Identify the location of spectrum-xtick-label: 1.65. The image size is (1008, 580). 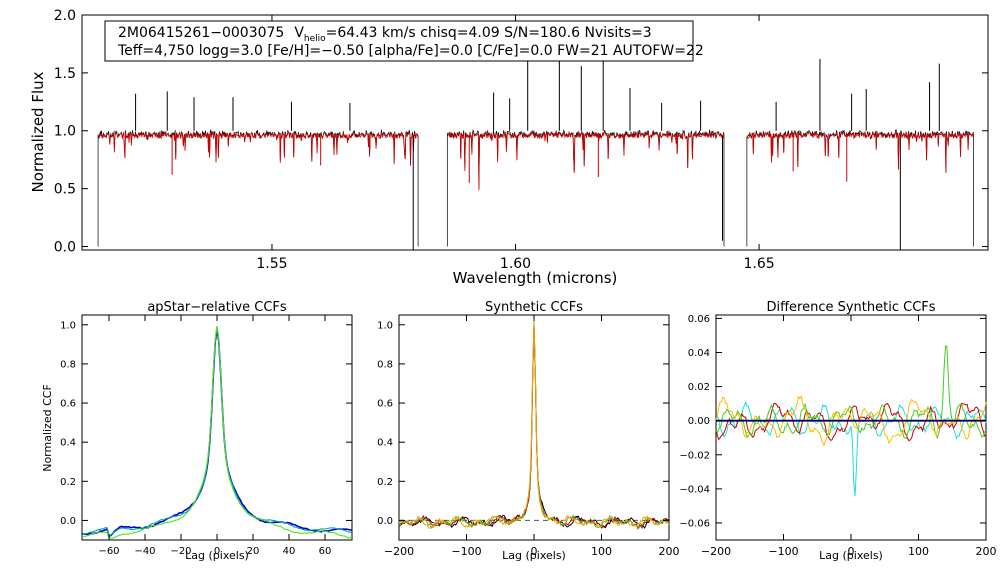
(758, 264).